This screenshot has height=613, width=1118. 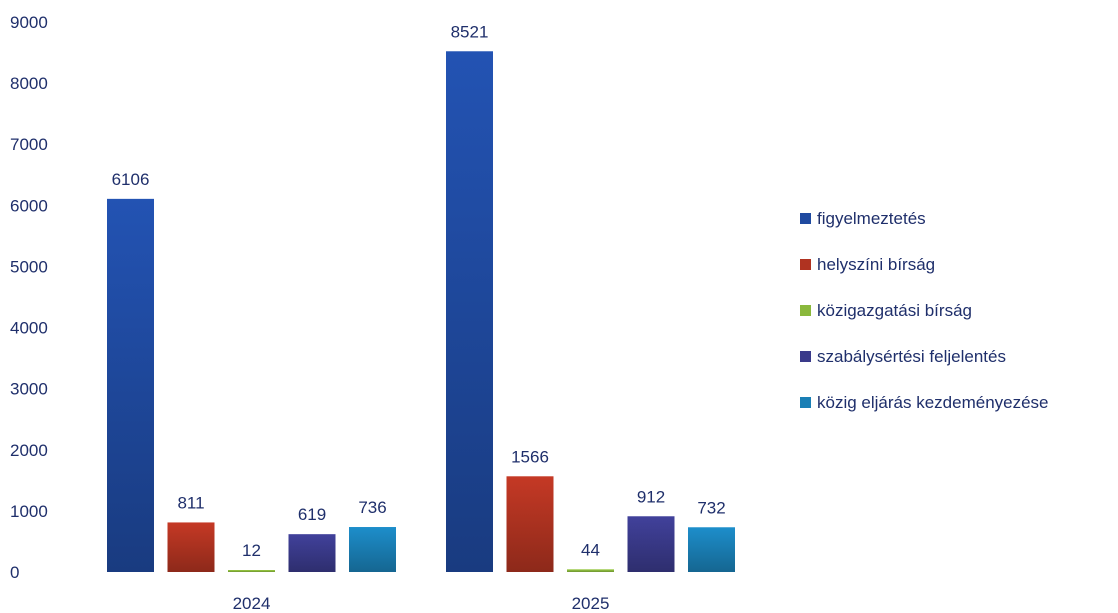 I want to click on x-category-label: 2025, so click(x=591, y=603).